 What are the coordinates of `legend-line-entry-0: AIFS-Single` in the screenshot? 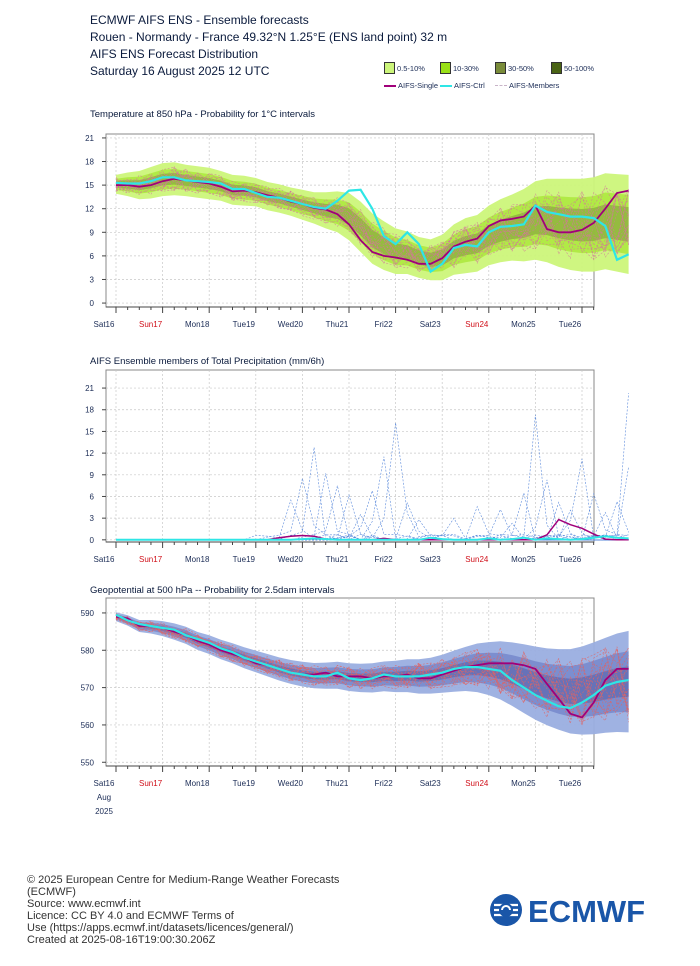 It's located at (411, 85).